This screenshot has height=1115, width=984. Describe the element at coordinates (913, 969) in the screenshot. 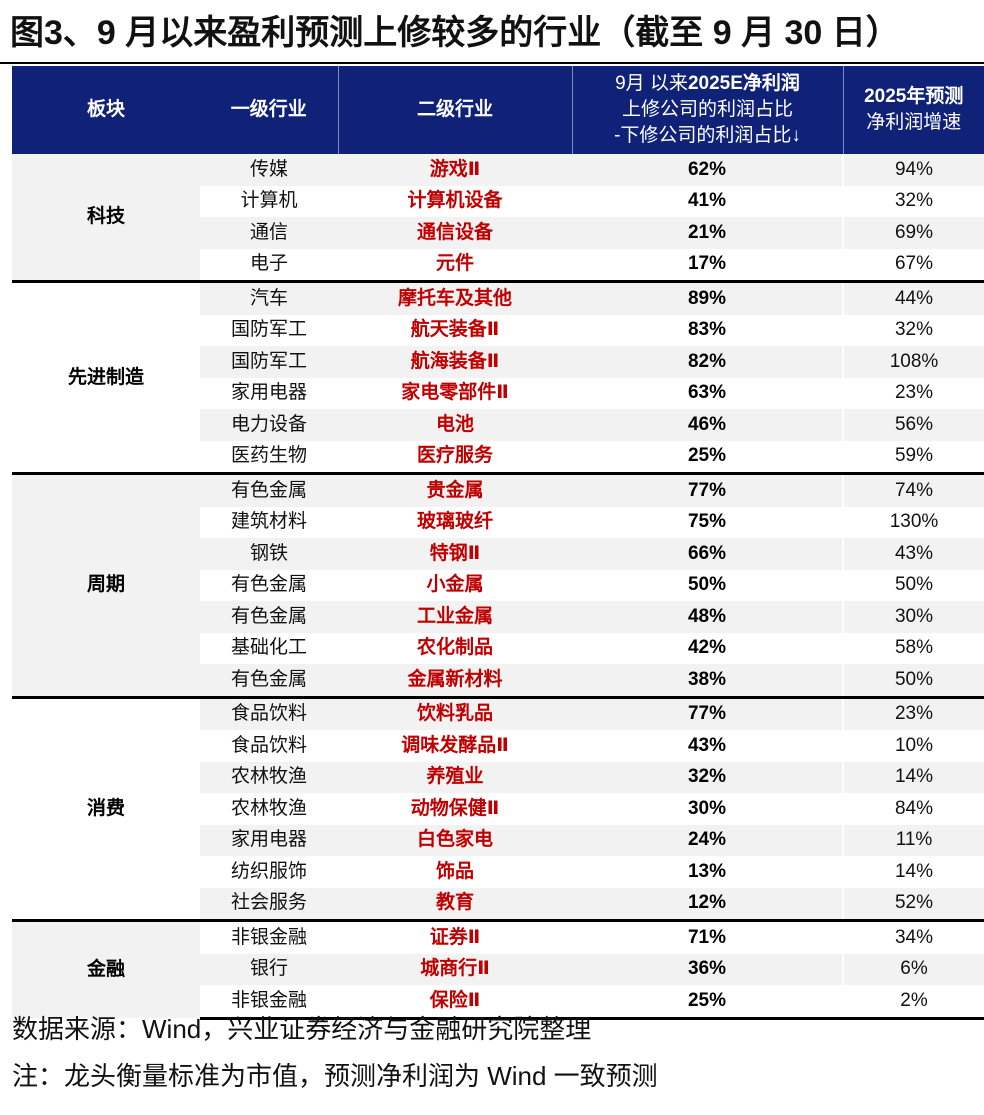

I see `profit-growth-cell: 6%` at that location.